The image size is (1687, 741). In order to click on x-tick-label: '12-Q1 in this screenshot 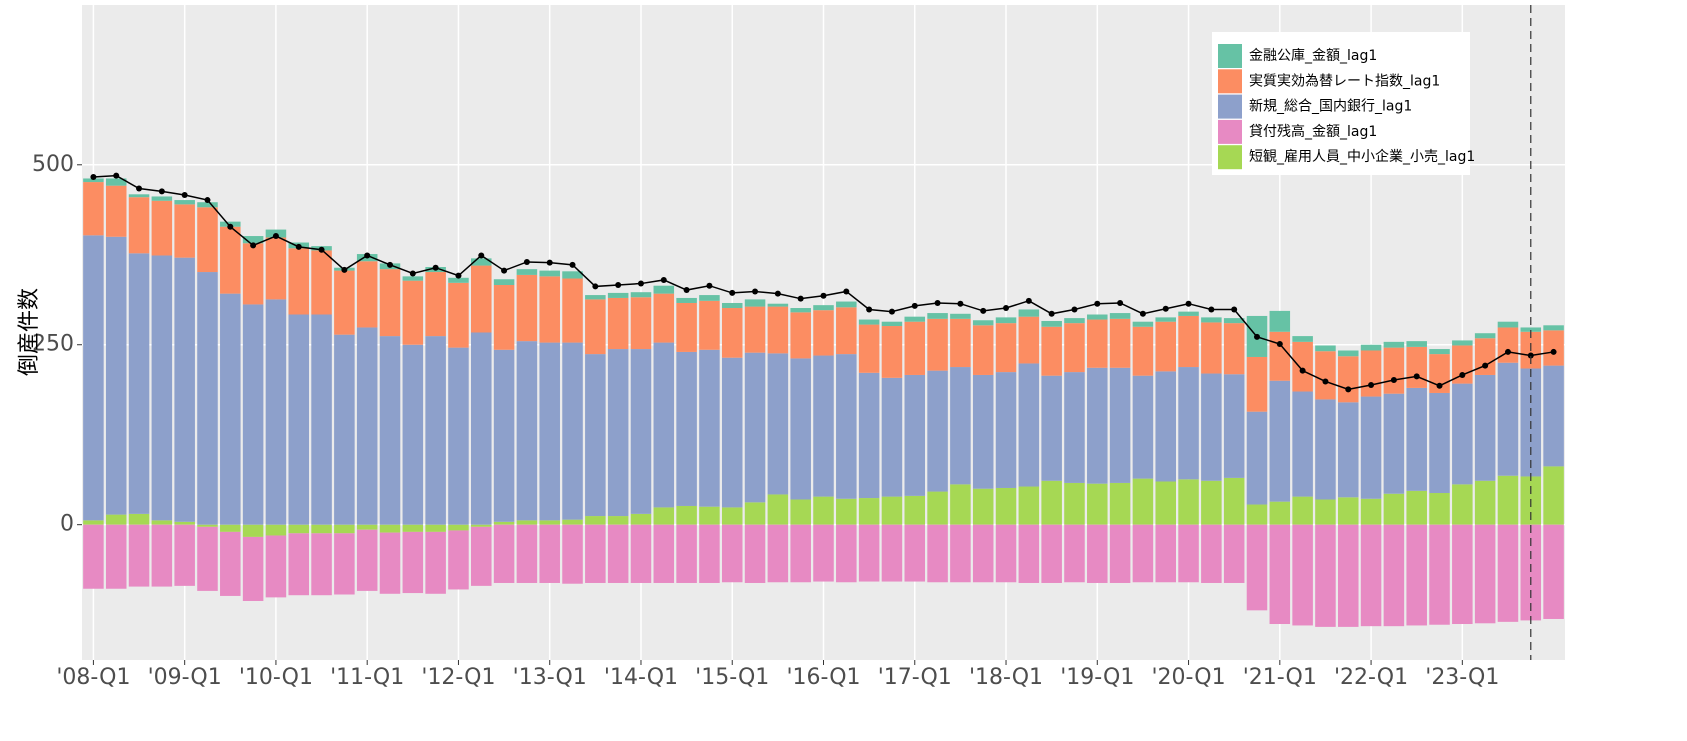, I will do `click(458, 677)`.